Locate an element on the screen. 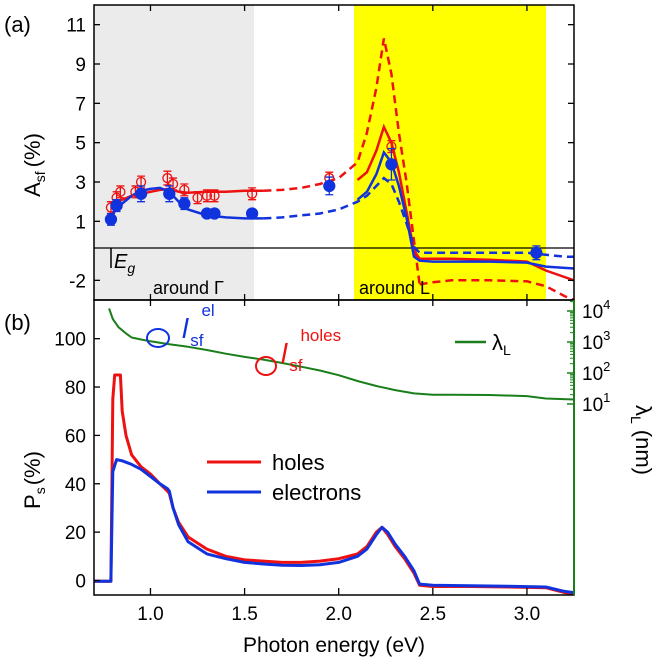 Image resolution: width=656 pixels, height=664 pixels. right-tick-label: 10² is located at coordinates (596, 372).